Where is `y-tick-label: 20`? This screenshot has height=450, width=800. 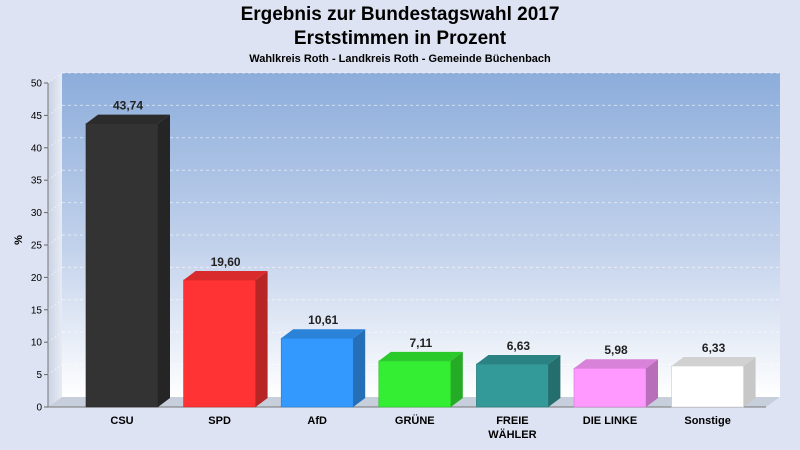 y-tick-label: 20 is located at coordinates (37, 278).